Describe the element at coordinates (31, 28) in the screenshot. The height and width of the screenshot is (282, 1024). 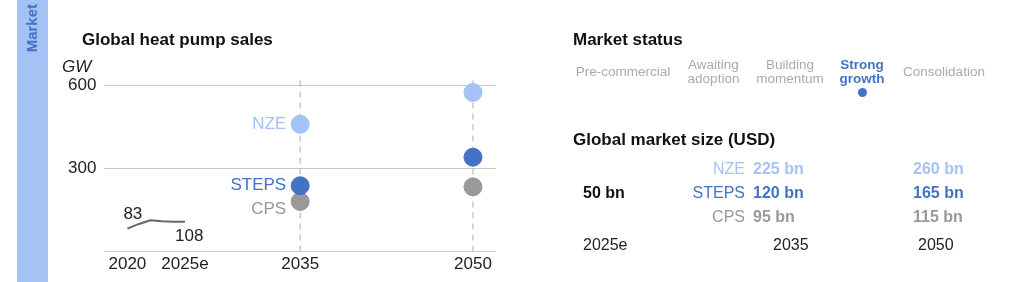
I see `text: Market` at that location.